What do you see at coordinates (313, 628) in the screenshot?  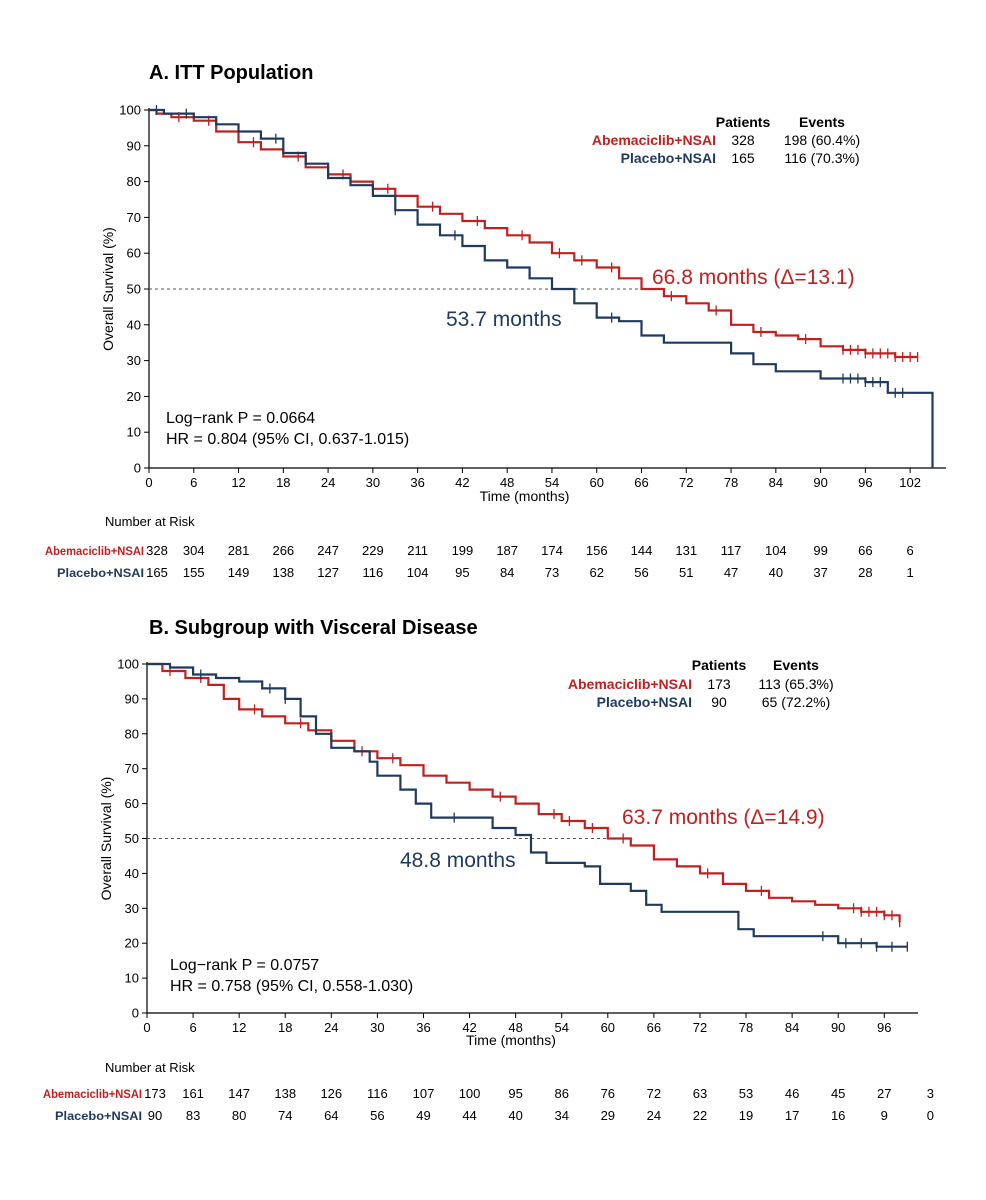 I see `chart-title: B. Subgroup with Visceral Disease` at bounding box center [313, 628].